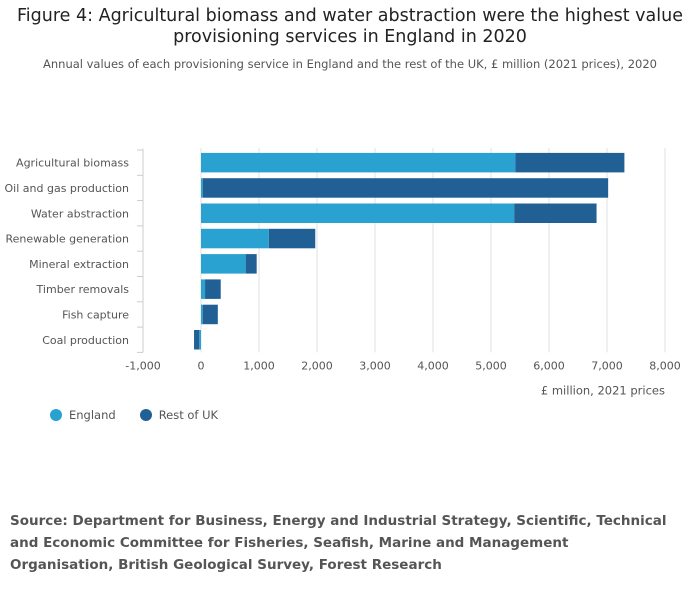  Describe the element at coordinates (375, 365) in the screenshot. I see `x-tick-label: 3,000` at that location.